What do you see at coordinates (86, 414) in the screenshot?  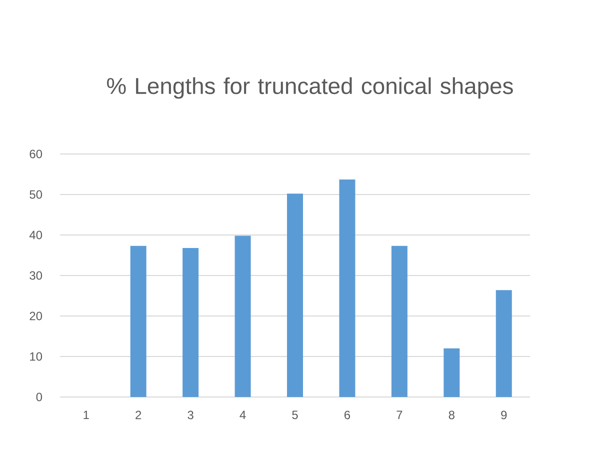 I see `x-tick-label: 1` at bounding box center [86, 414].